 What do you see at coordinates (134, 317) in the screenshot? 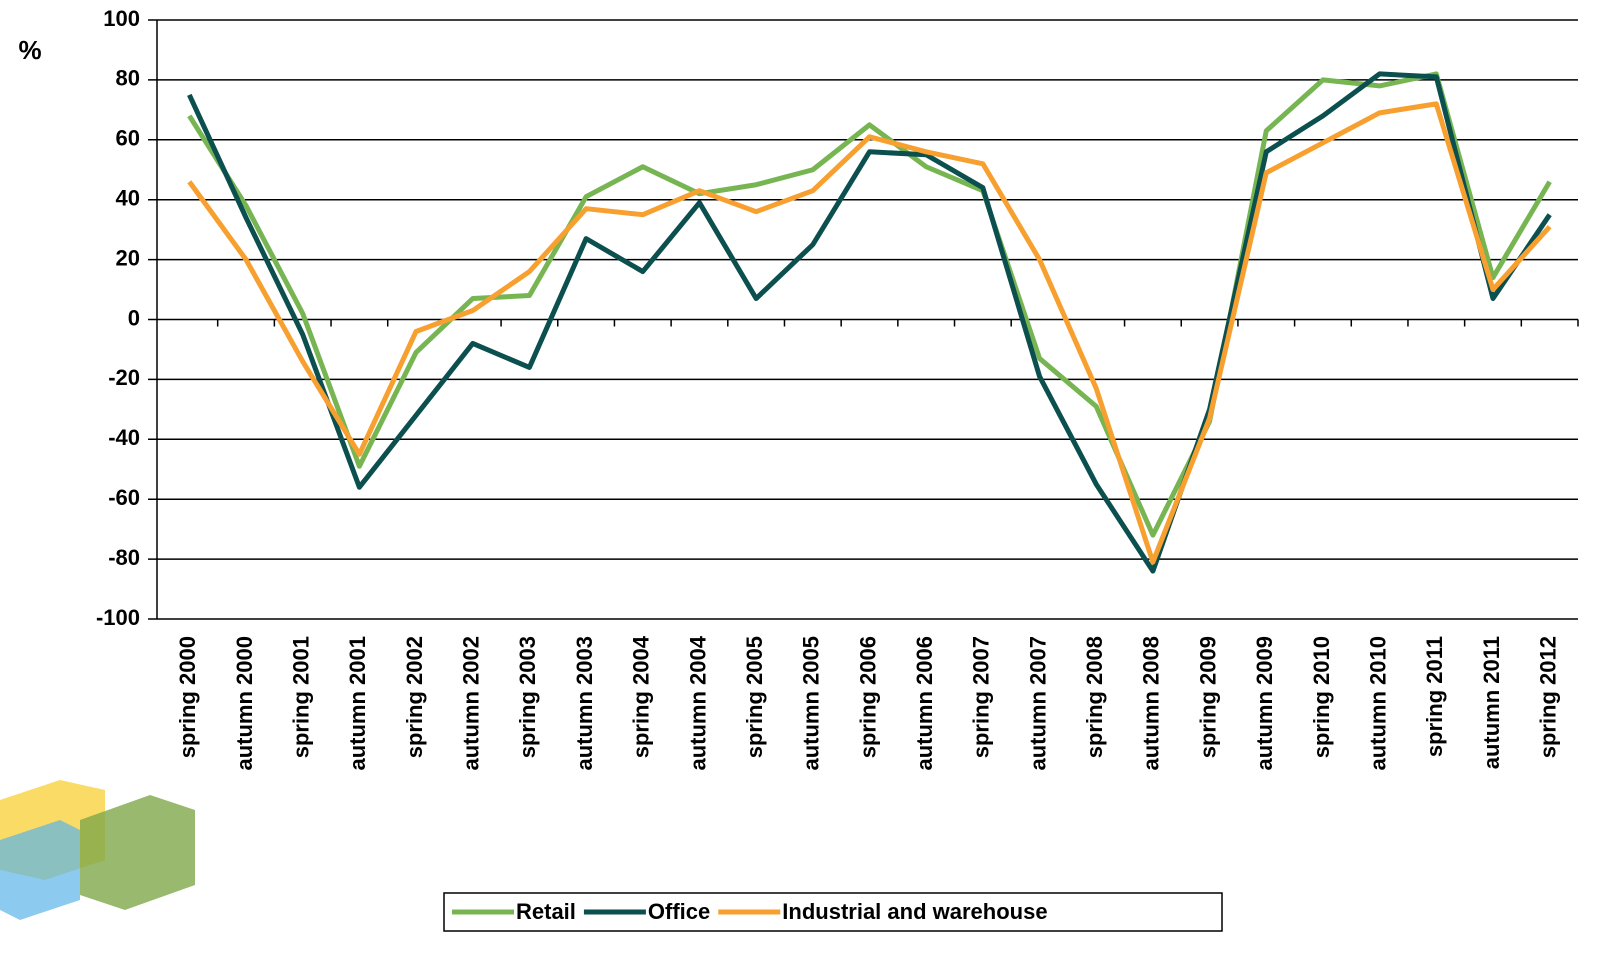
I see `y-tick-label: 0` at bounding box center [134, 317].